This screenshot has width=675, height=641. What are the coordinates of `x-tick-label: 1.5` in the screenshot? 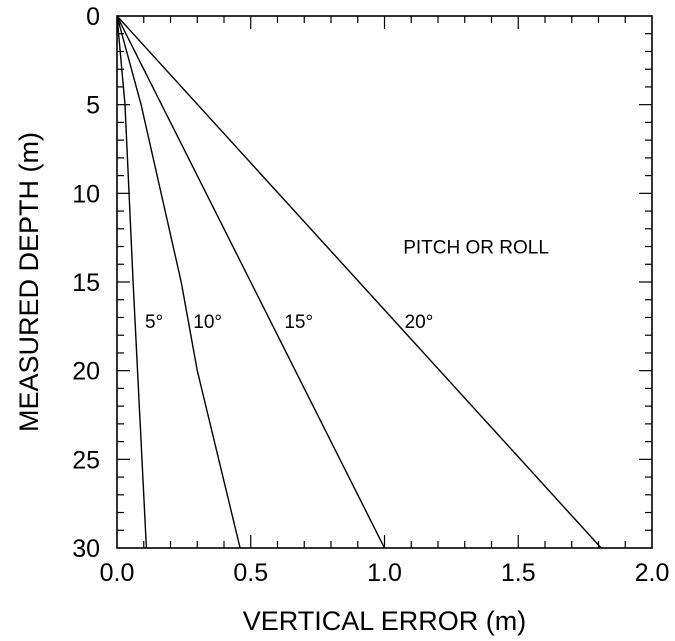 It's located at (518, 573).